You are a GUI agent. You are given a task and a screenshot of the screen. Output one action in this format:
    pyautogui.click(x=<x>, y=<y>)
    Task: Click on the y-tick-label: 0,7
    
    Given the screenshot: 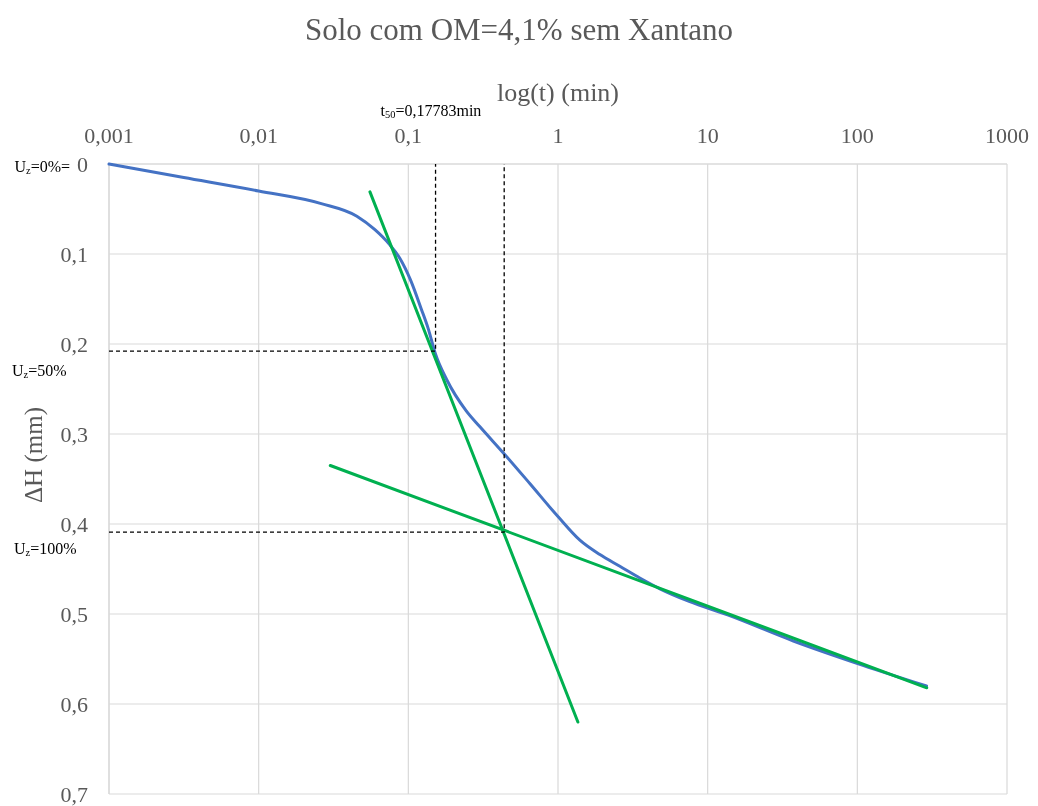 What is the action you would take?
    pyautogui.click(x=74, y=794)
    